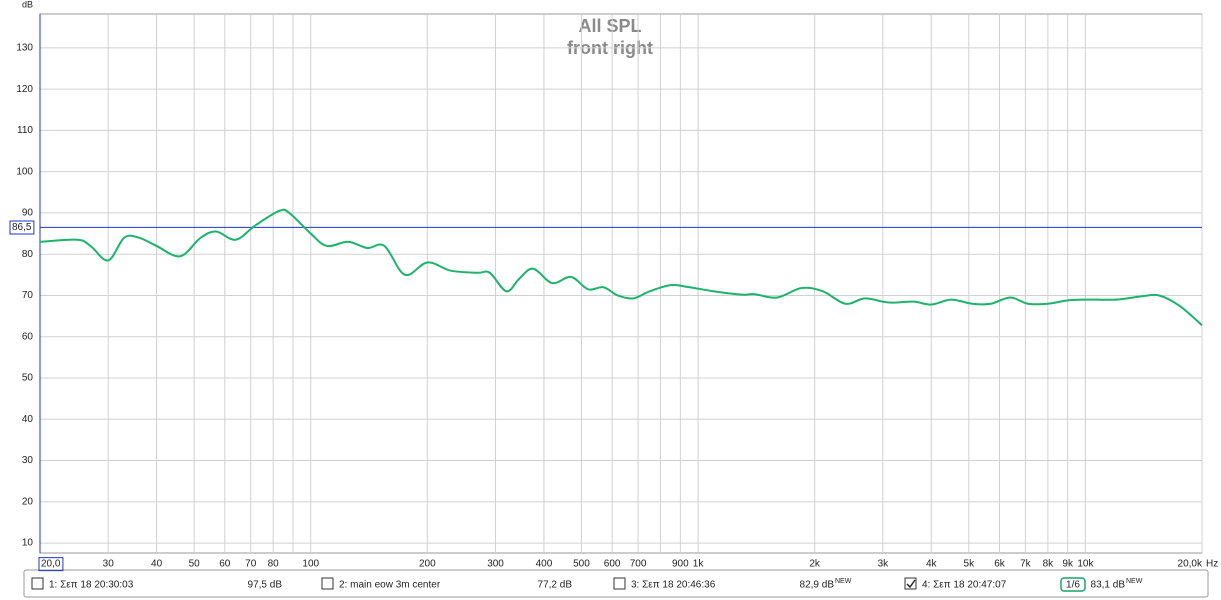 This screenshot has width=1221, height=600. I want to click on x-tick-label: 40, so click(157, 564).